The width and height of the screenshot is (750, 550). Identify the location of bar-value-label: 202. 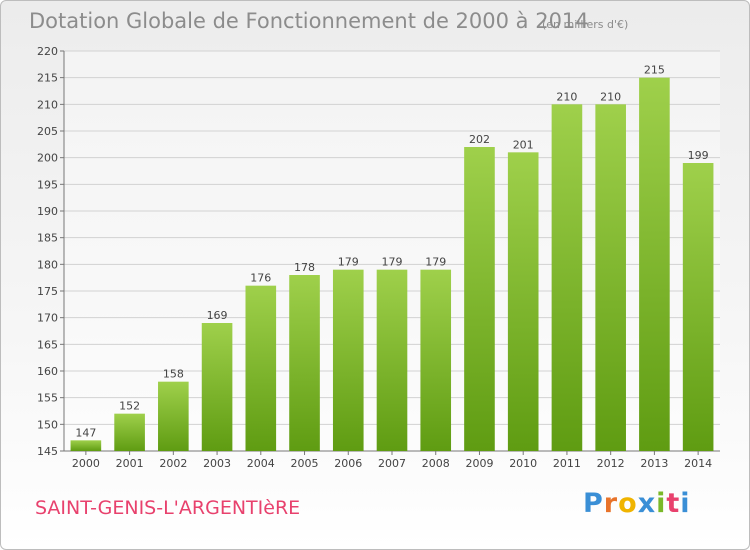
(479, 139).